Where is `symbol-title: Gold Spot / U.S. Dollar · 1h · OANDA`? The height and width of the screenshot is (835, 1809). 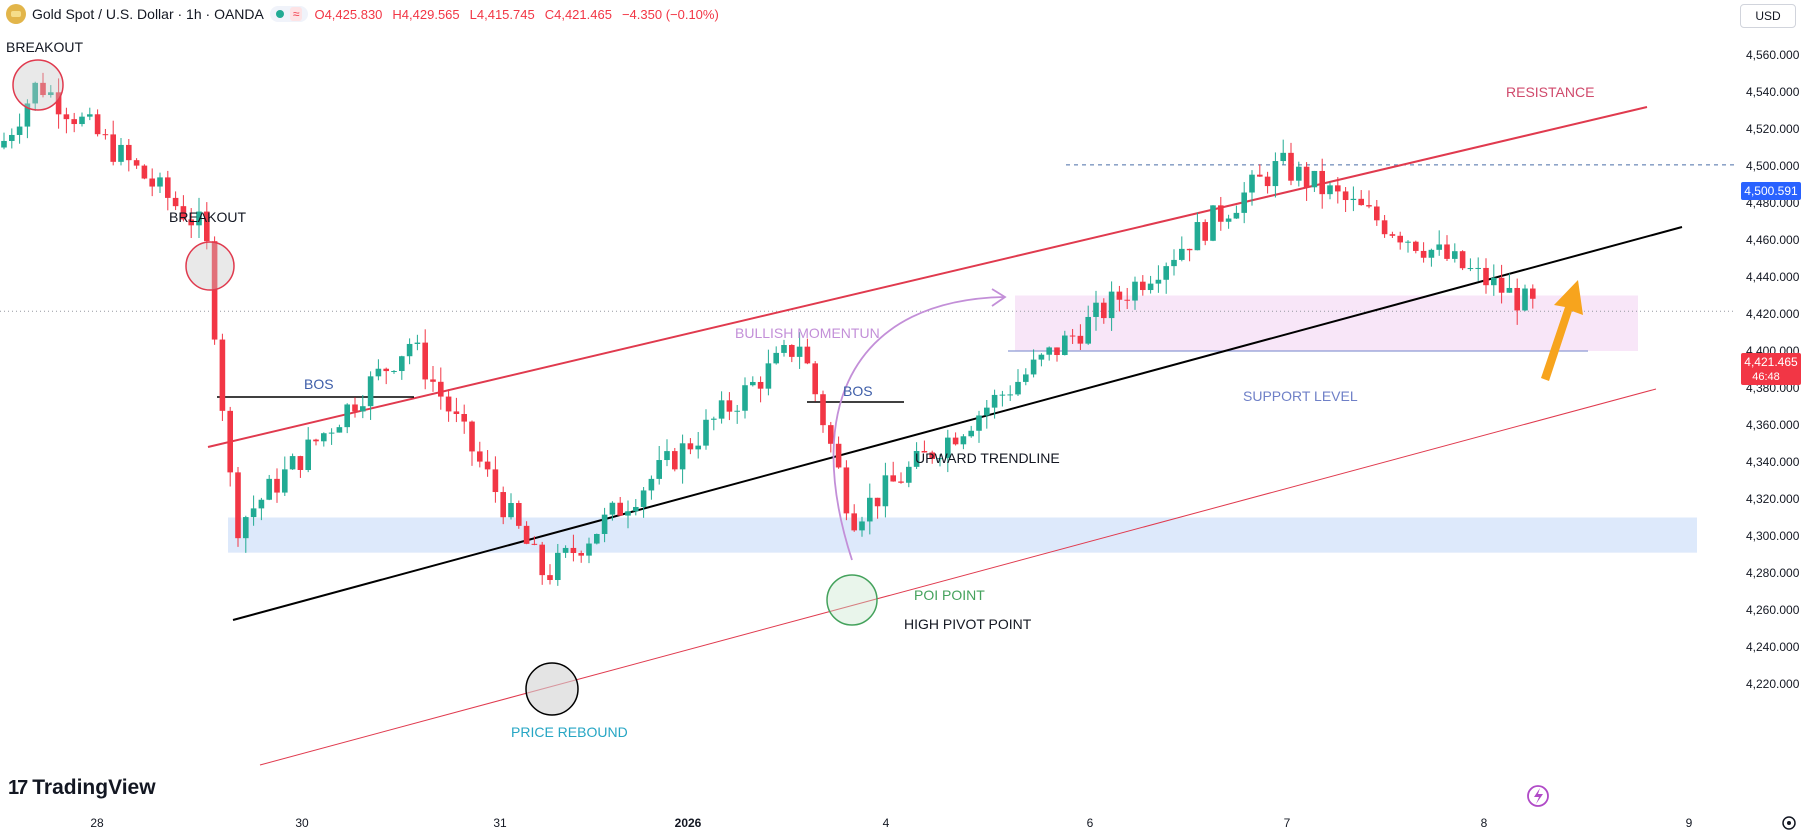
symbol-title: Gold Spot / U.S. Dollar · 1h · OANDA is located at coordinates (148, 14).